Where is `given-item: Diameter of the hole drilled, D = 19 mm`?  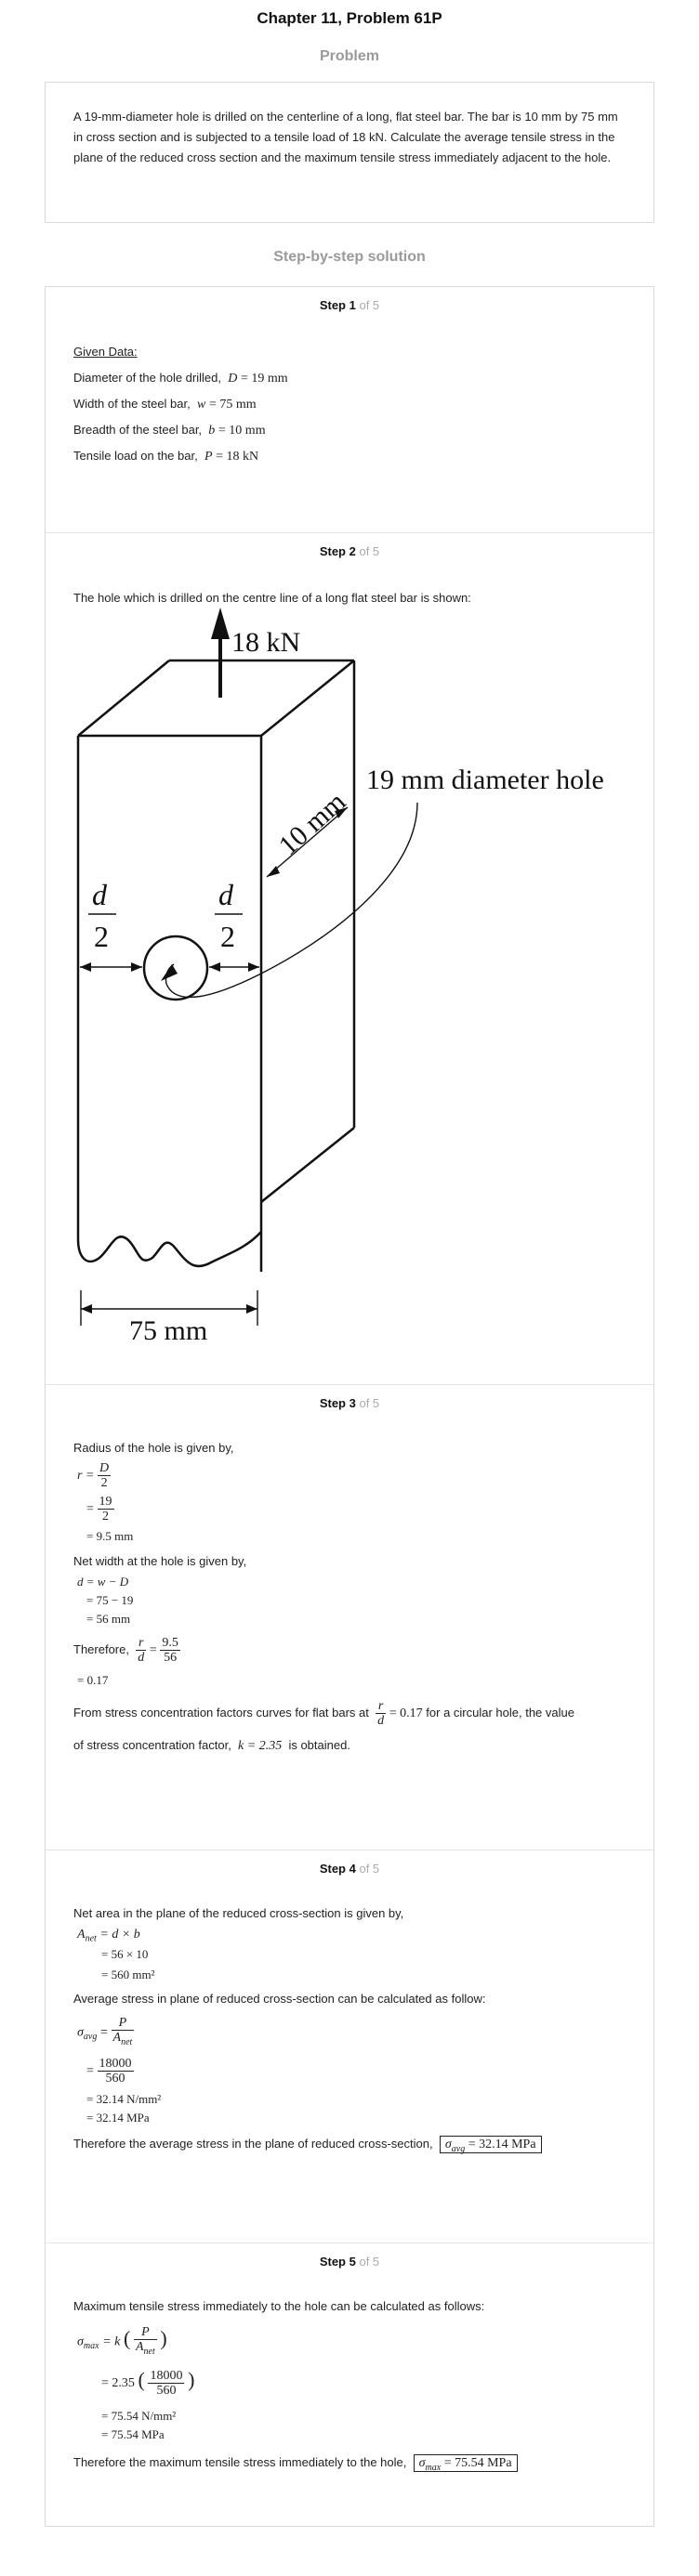
given-item: Diameter of the hole drilled, D = 19 mm is located at coordinates (180, 378).